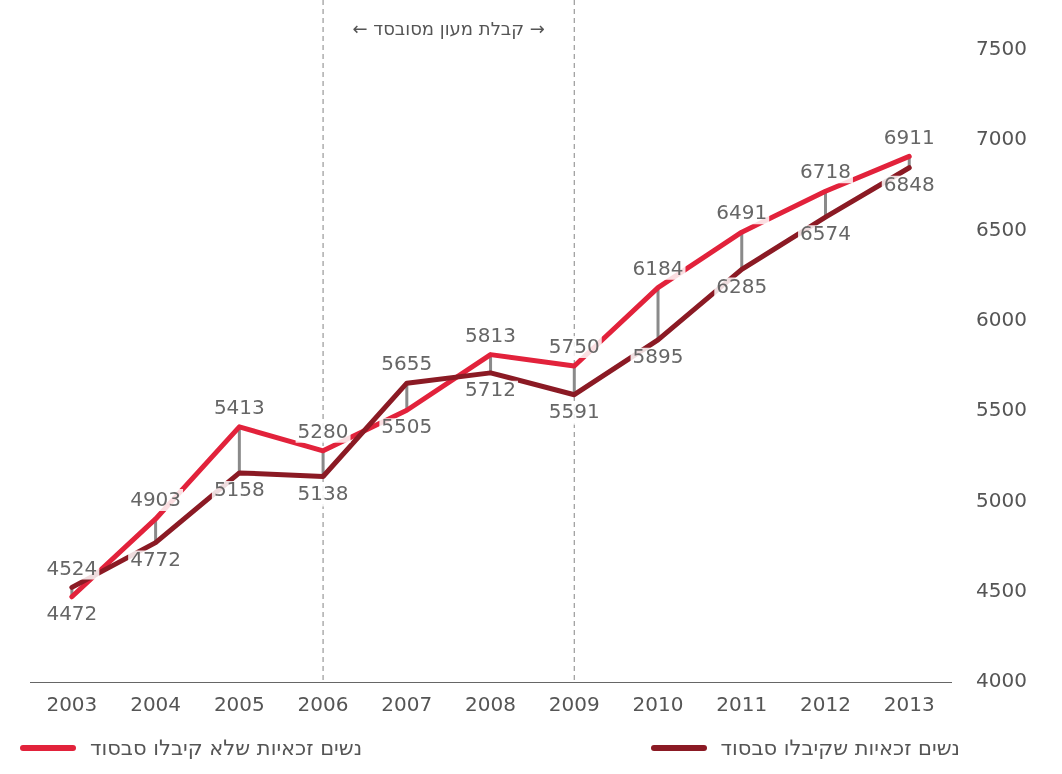 Image resolution: width=1062 pixels, height=774 pixels. Describe the element at coordinates (72, 704) in the screenshot. I see `x-tick-label: 2003` at that location.